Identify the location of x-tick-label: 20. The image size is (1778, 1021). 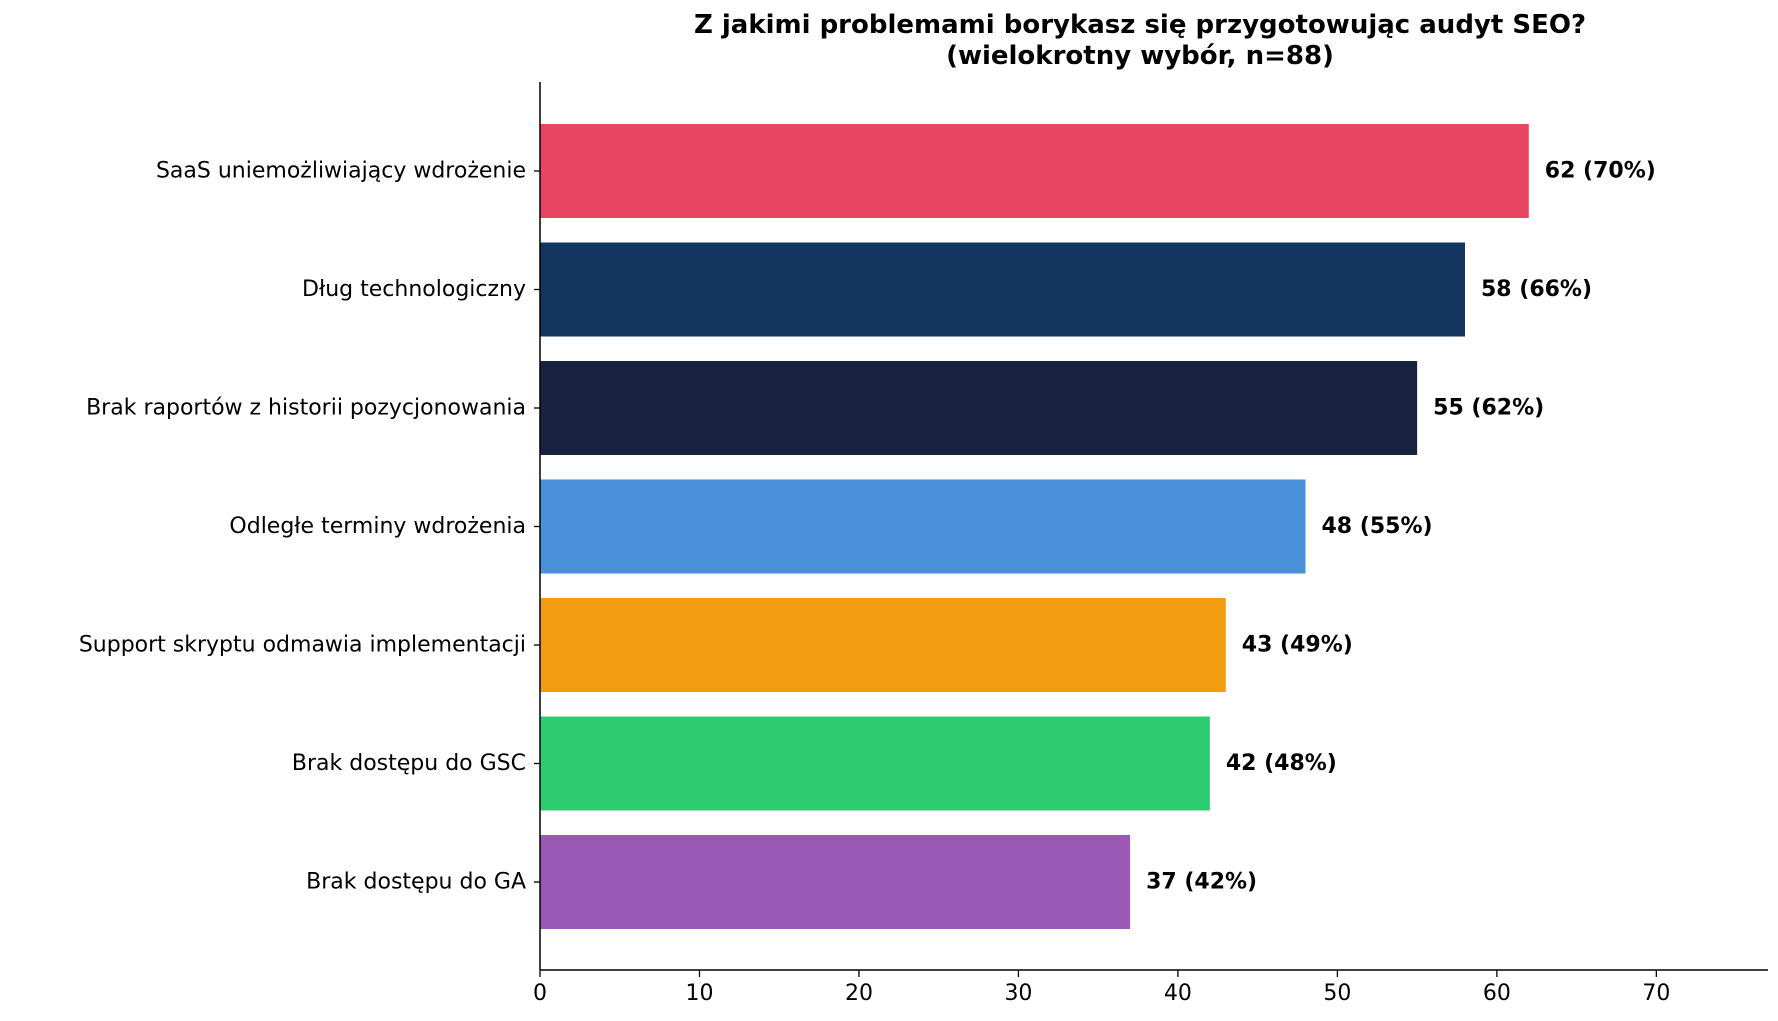
(859, 993).